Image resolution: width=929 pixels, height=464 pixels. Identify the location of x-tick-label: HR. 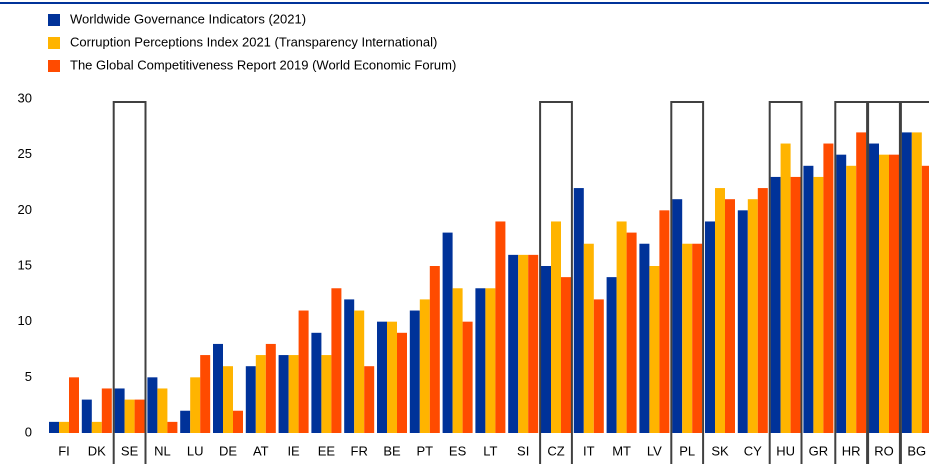
(851, 450).